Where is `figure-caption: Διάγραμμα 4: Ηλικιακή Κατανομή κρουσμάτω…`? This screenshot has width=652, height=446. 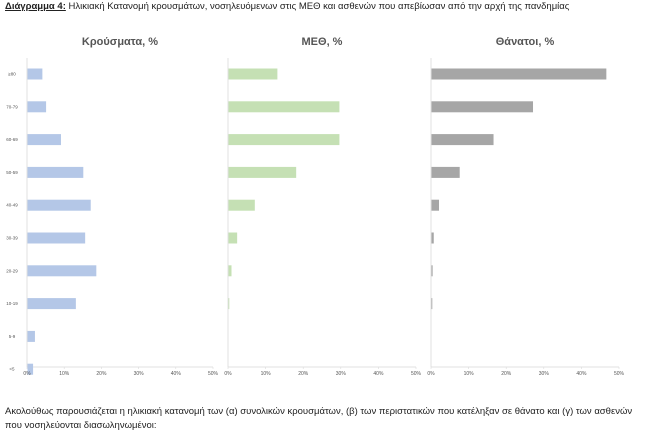 figure-caption: Διάγραμμα 4: Ηλικιακή Κατανομή κρουσμάτω… is located at coordinates (287, 6).